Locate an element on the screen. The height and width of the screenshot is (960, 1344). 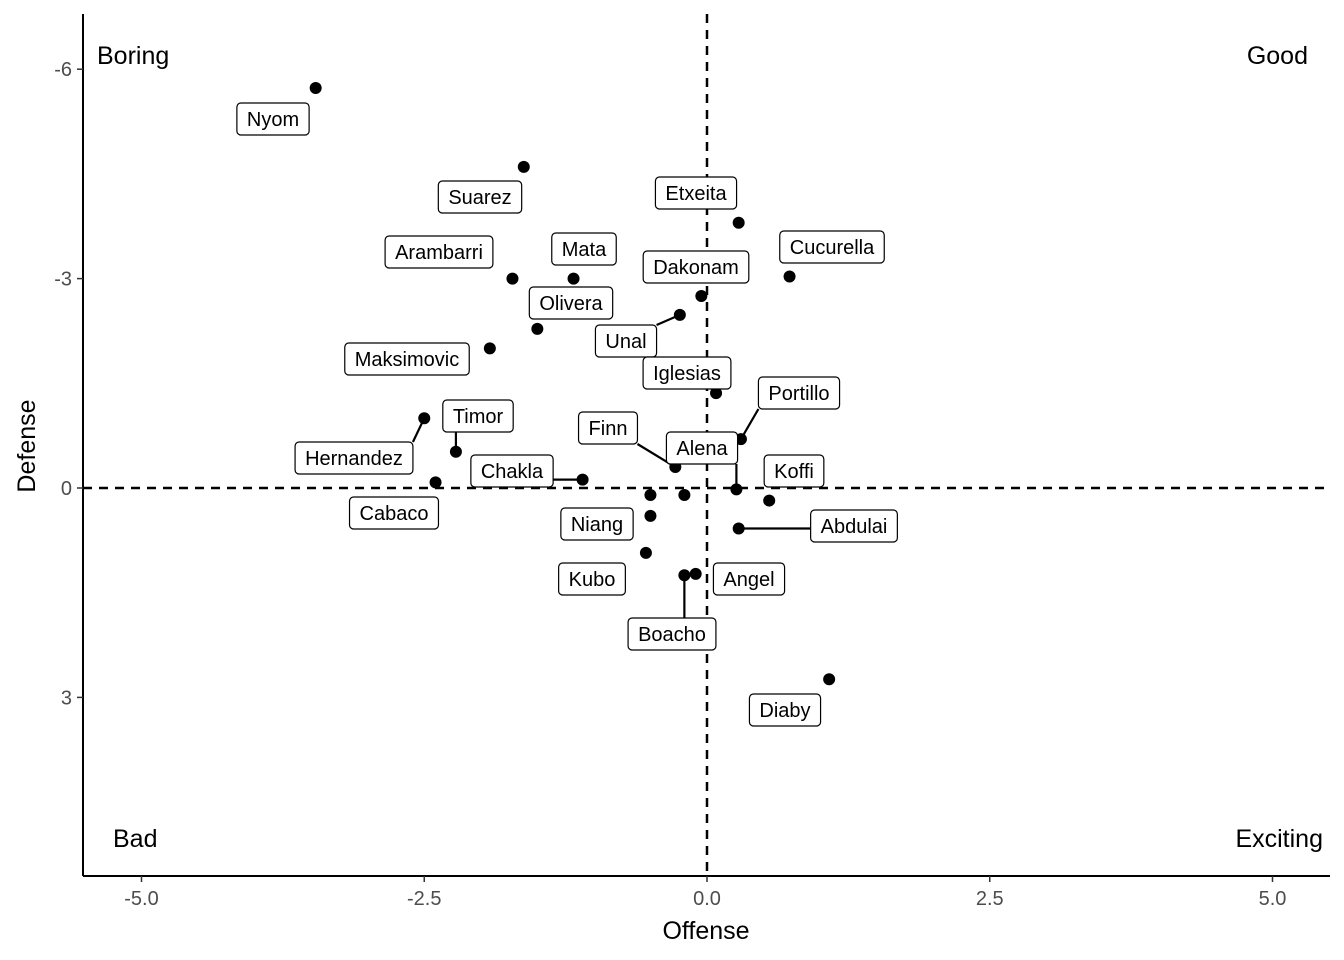
point-label-text: Olivera is located at coordinates (571, 304).